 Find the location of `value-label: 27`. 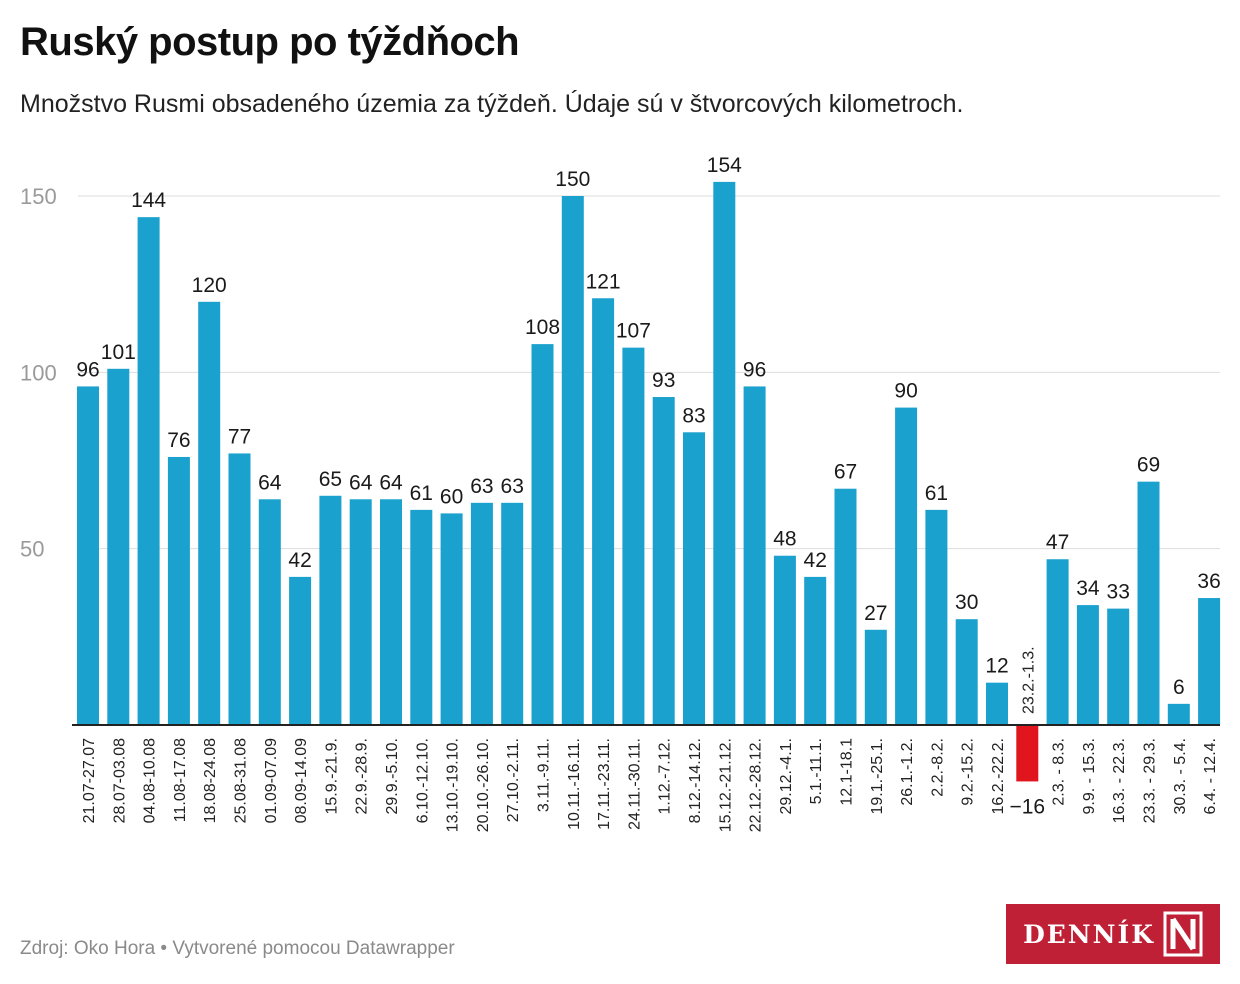

value-label: 27 is located at coordinates (875, 613).